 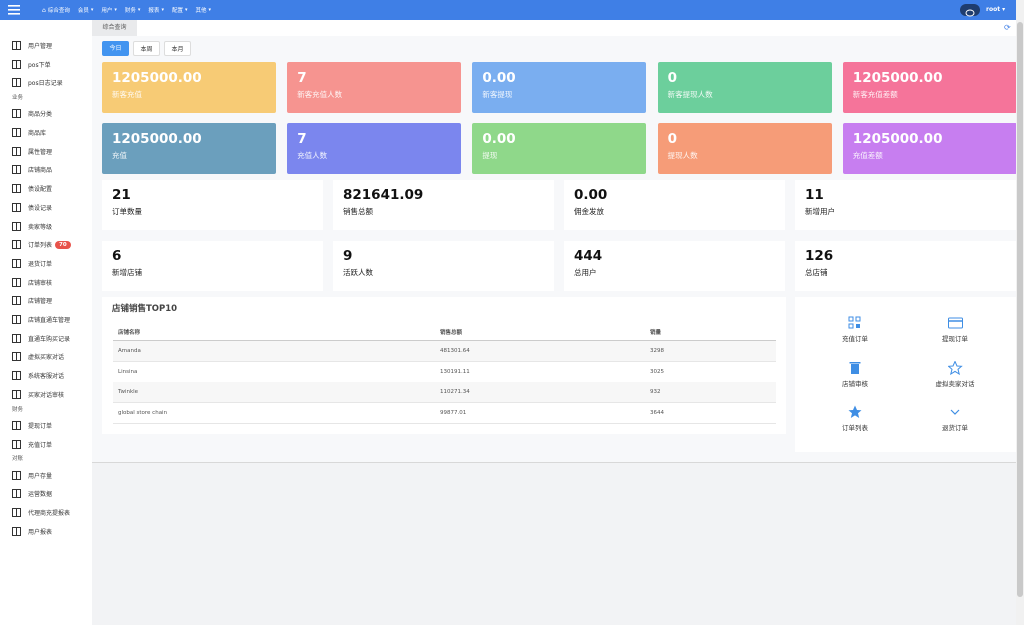 I want to click on shortcut: 提现订单, so click(x=955, y=329).